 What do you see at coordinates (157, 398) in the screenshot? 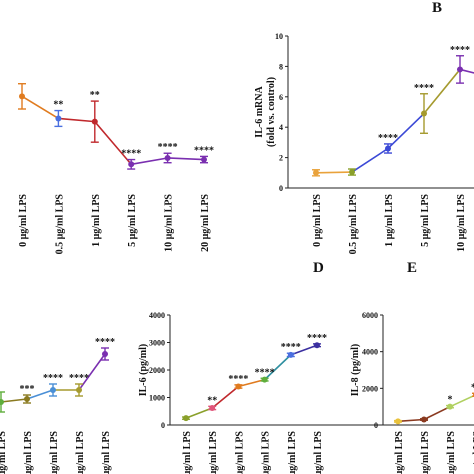
I see `y-tick-label: 1000` at bounding box center [157, 398].